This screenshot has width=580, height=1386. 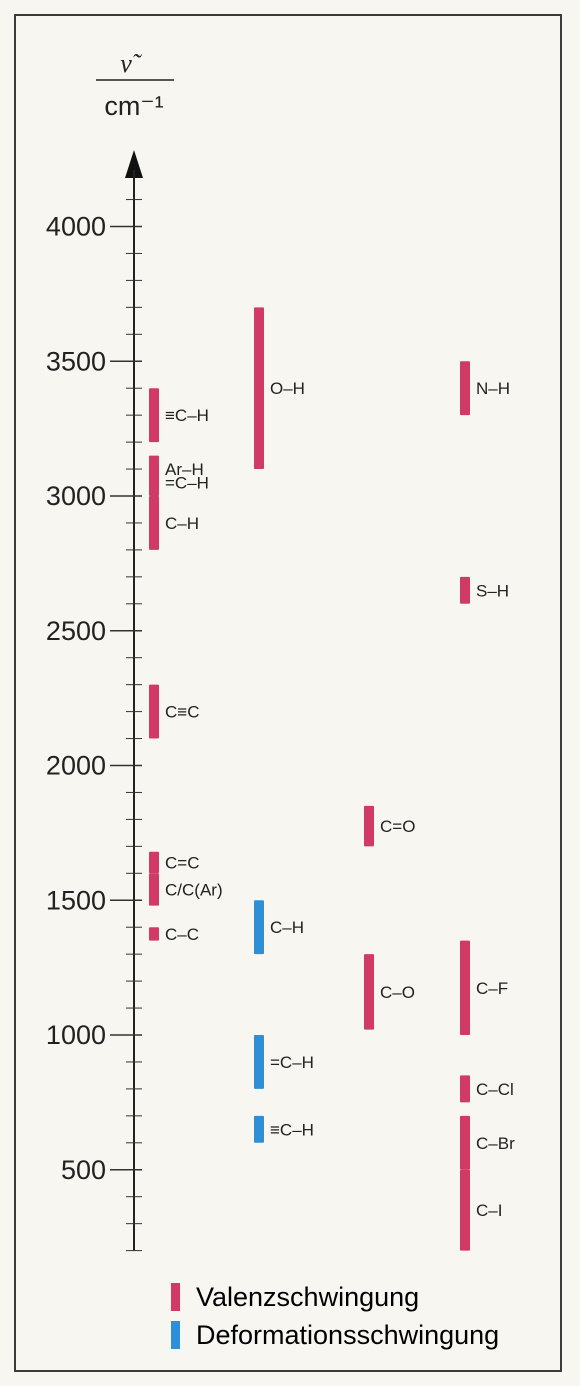 What do you see at coordinates (492, 590) in the screenshot?
I see `bar-label: S–H` at bounding box center [492, 590].